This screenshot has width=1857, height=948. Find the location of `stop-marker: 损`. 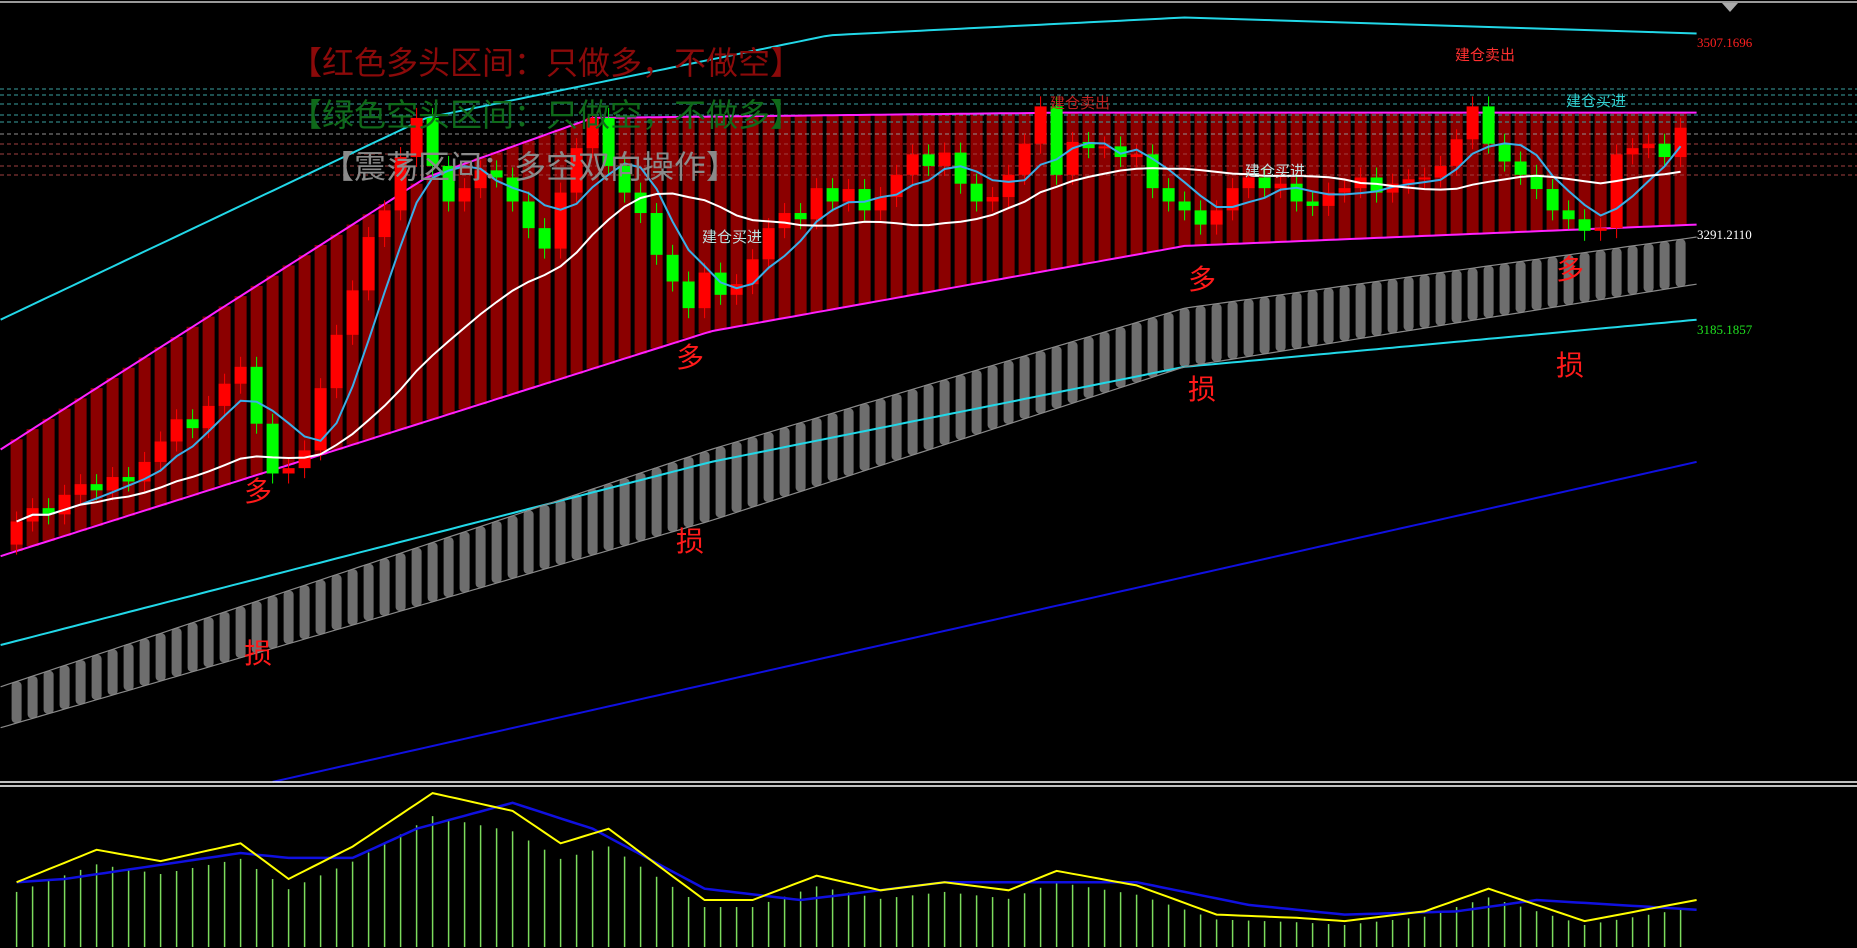

stop-marker: 损 is located at coordinates (690, 541).